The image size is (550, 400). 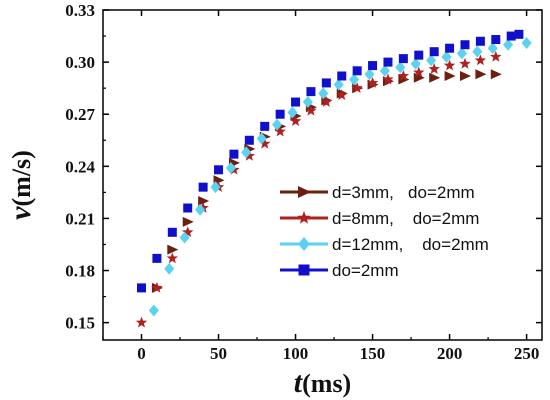 I want to click on x-tick-label: 150, so click(x=373, y=353).